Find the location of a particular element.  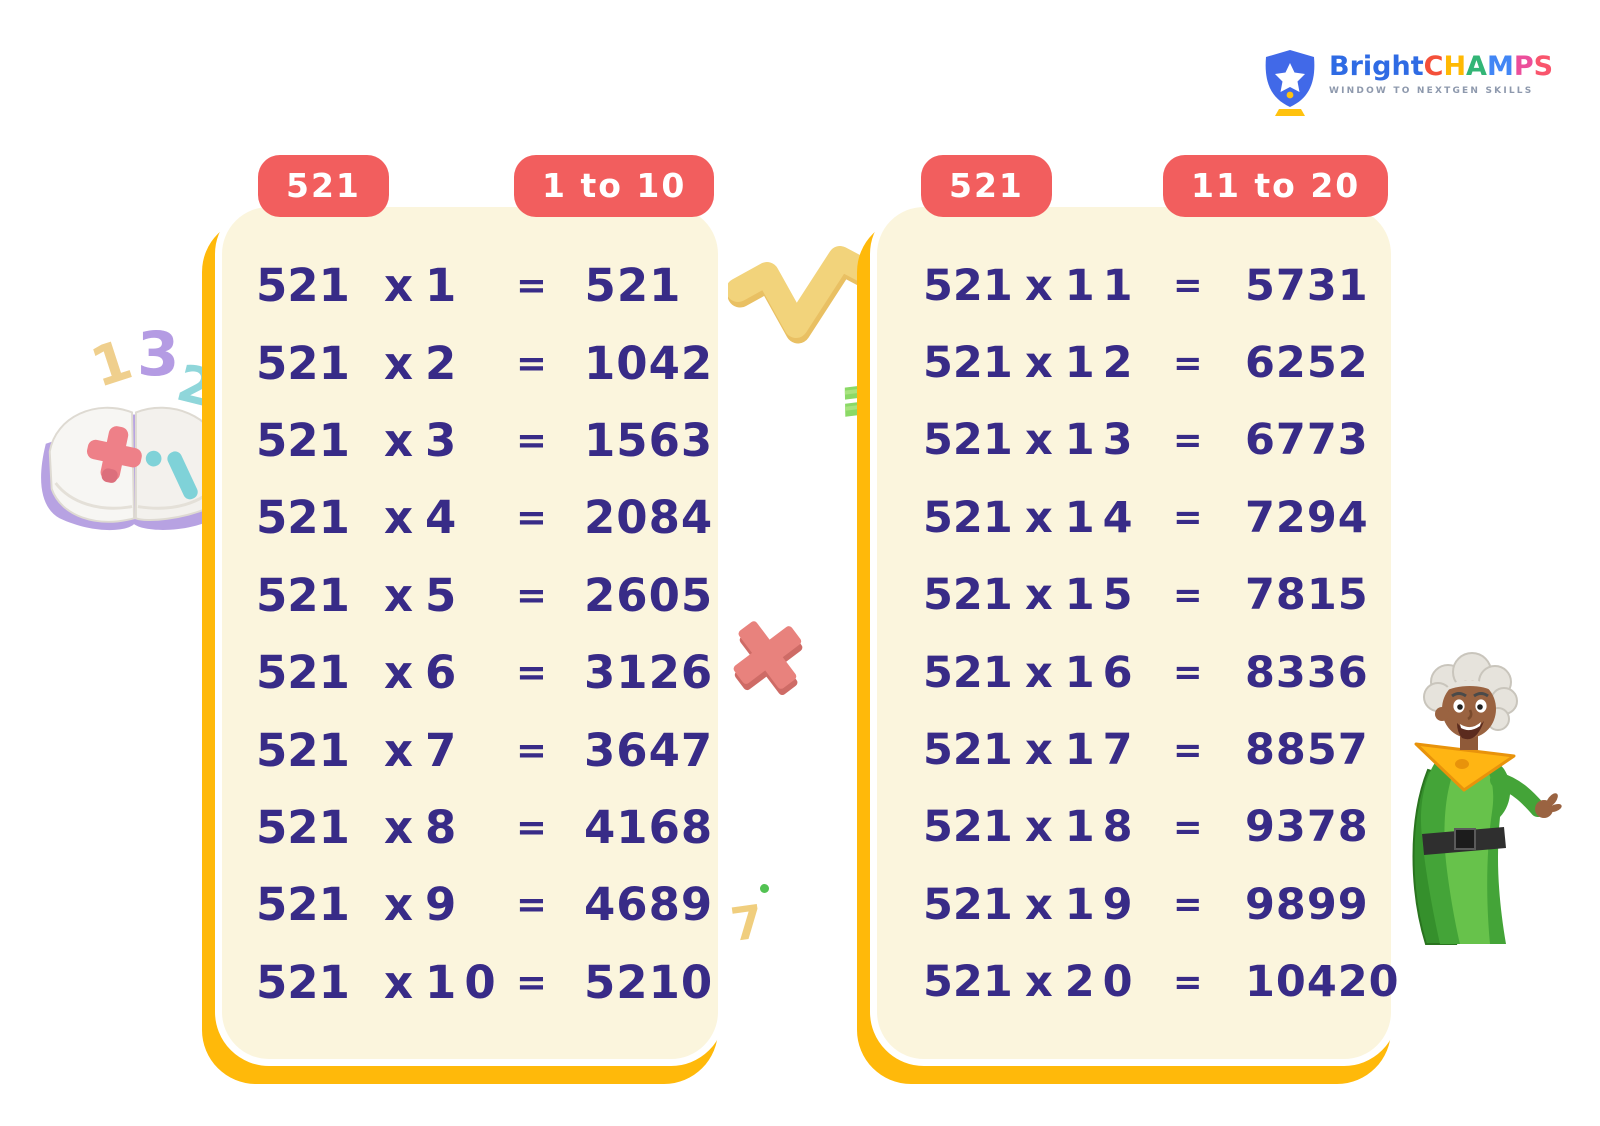

multiplication-row: 521 x 9 = 4689 is located at coordinates (484, 904).